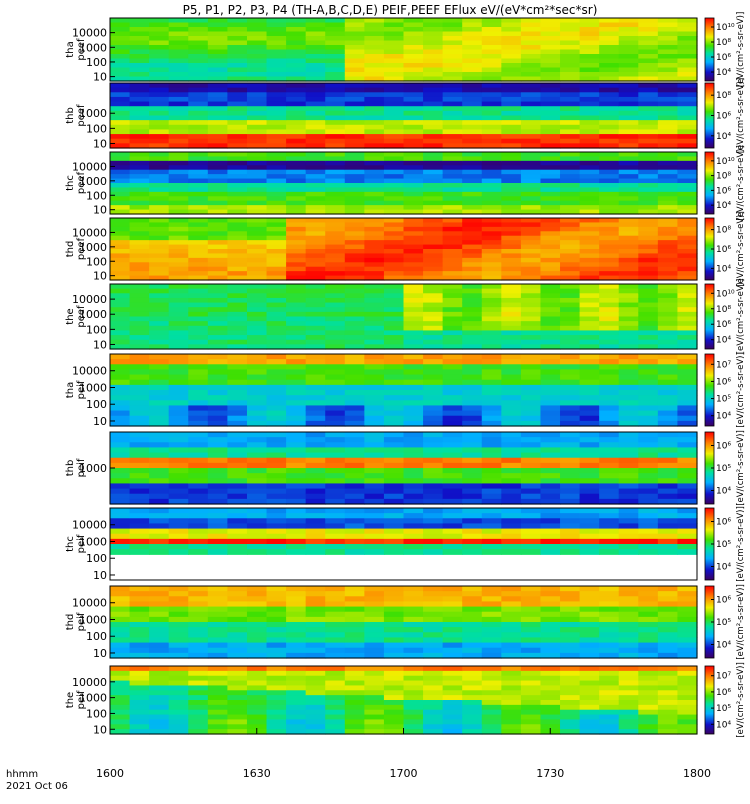 The width and height of the screenshot is (750, 804). Describe the element at coordinates (709, 316) in the screenshot. I see `colorbar` at that location.